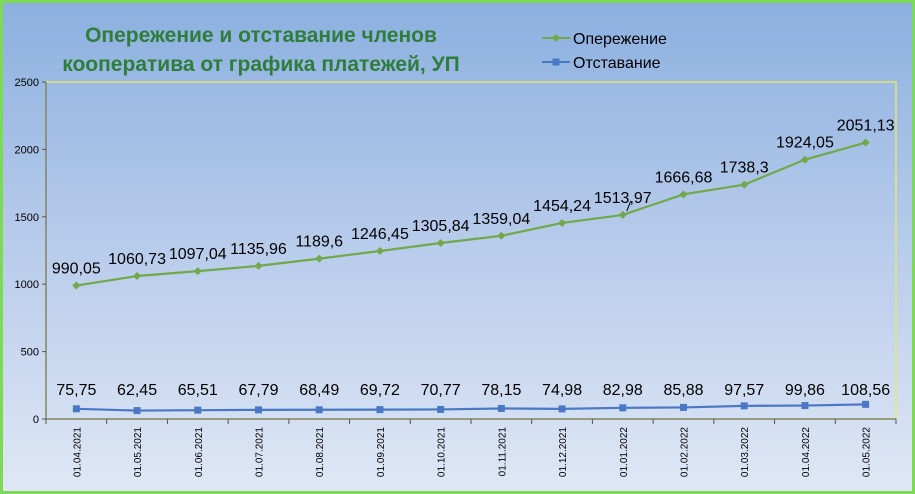 The height and width of the screenshot is (494, 915). What do you see at coordinates (624, 452) in the screenshot?
I see `x-tick-label: 01.01.2022` at bounding box center [624, 452].